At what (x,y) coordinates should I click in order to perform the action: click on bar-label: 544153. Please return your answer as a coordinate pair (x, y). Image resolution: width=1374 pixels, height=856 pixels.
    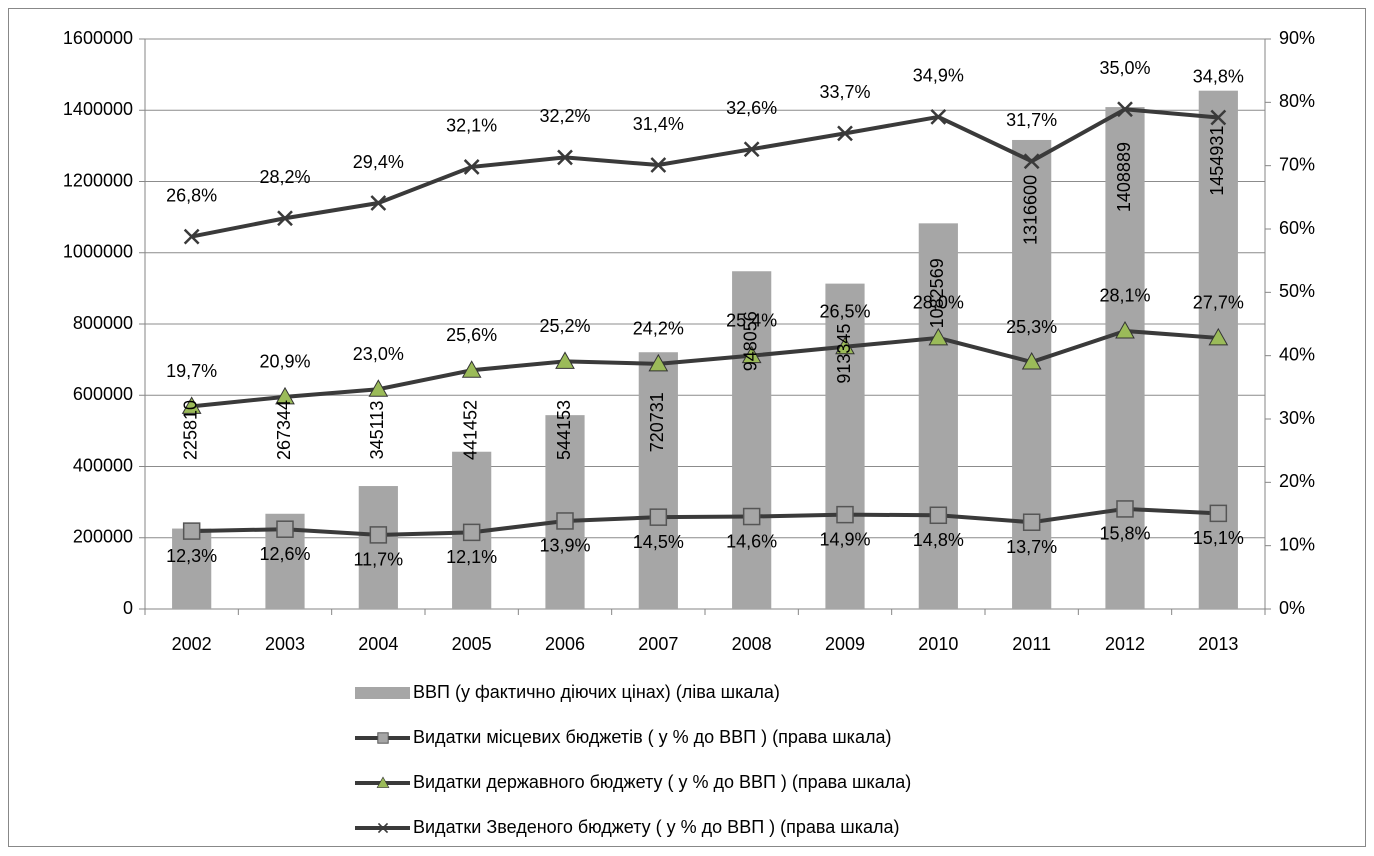
    Looking at the image, I should click on (564, 430).